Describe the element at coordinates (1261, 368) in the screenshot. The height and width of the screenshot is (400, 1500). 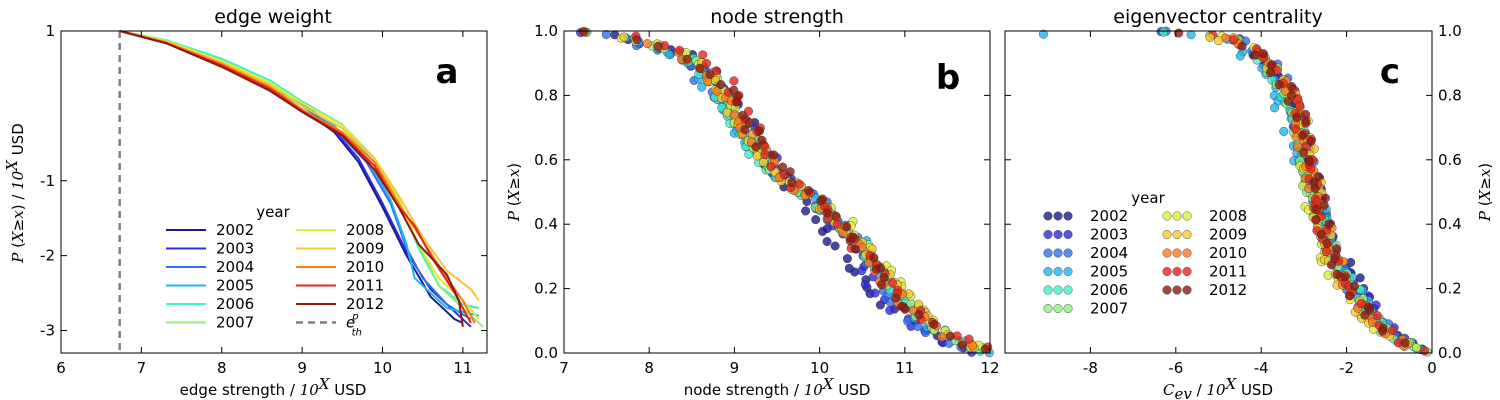
I see `panel-c-xtick-label: -4` at that location.